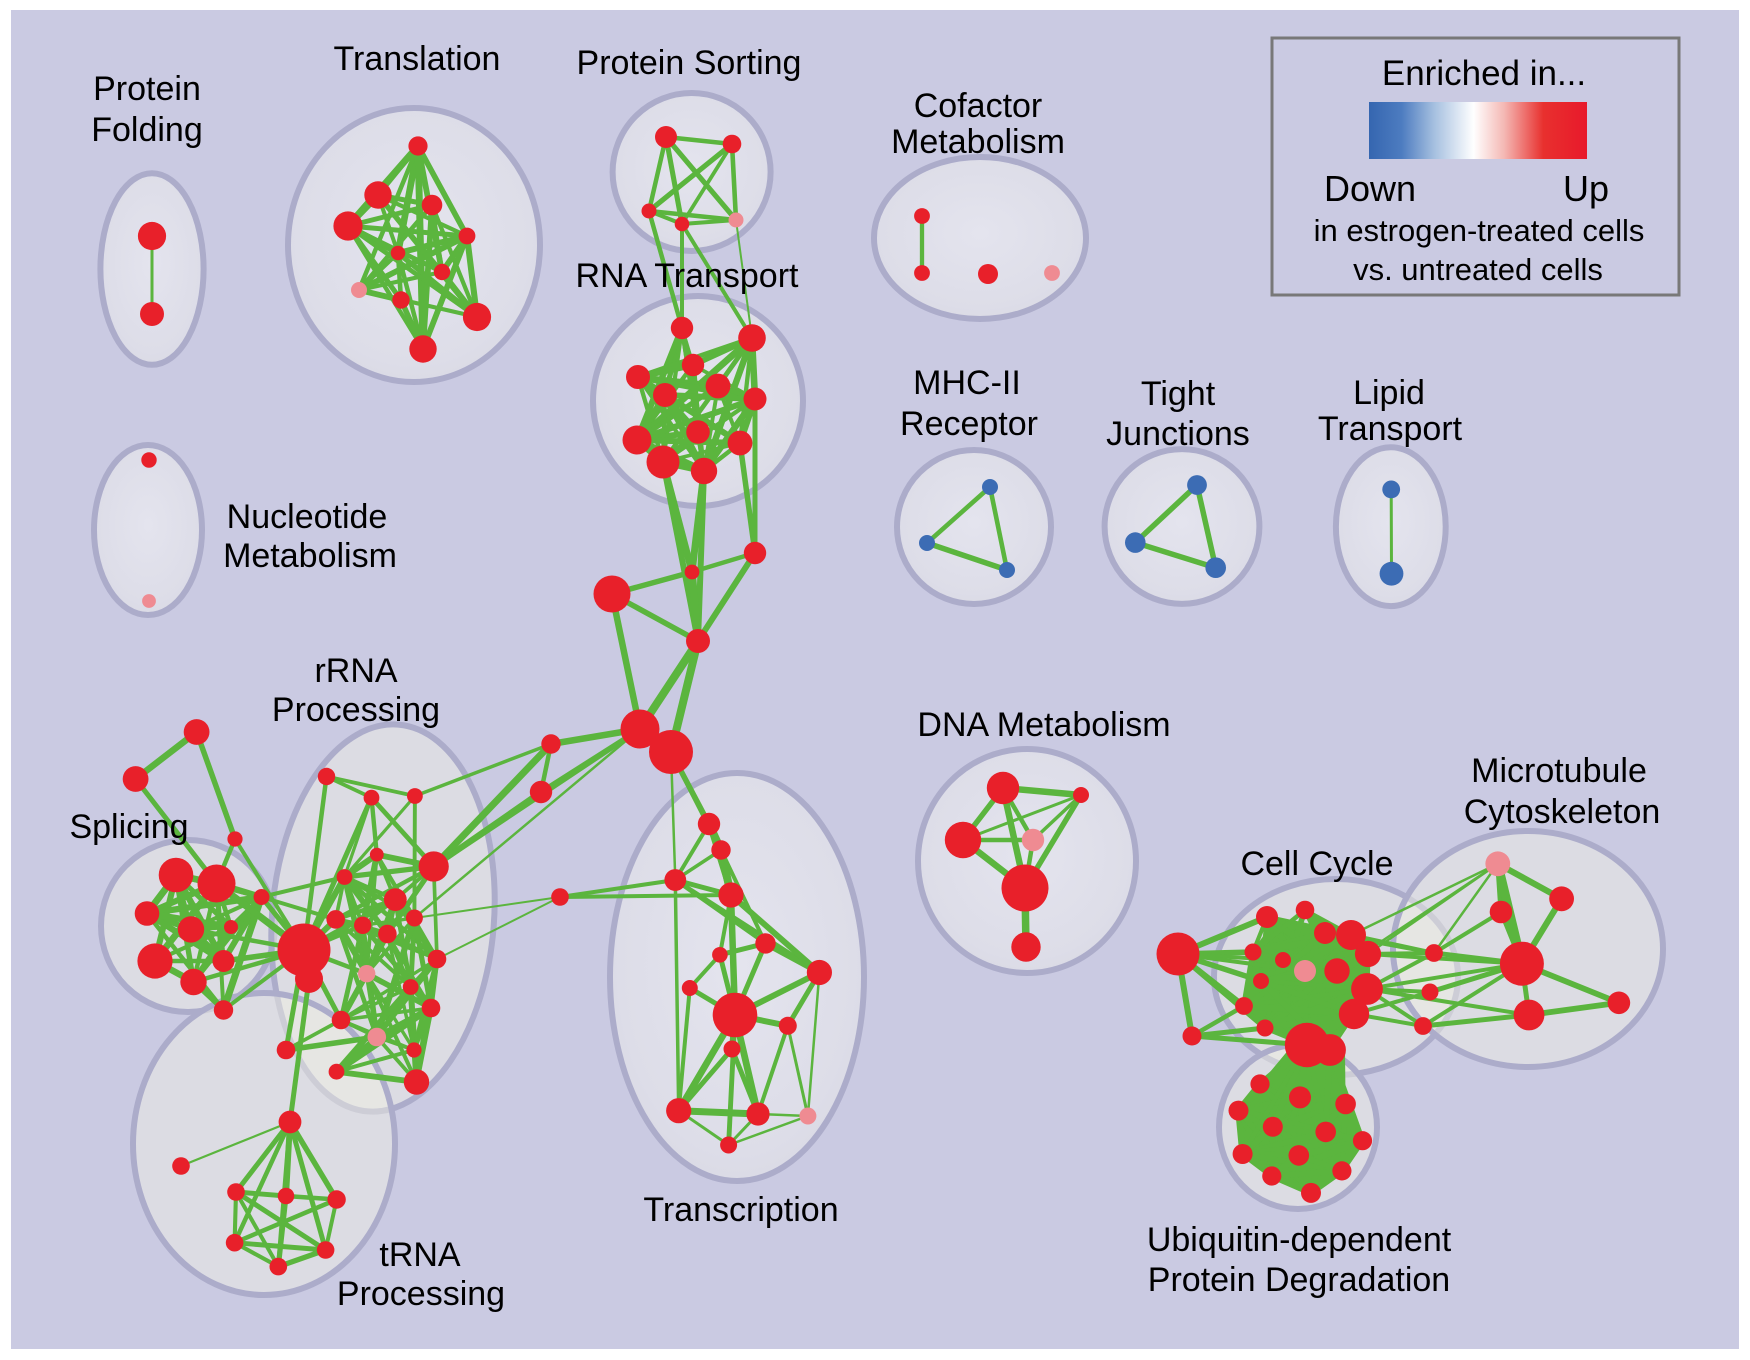 This screenshot has width=1750, height=1360. I want to click on svg-text: Protein, so click(147, 89).